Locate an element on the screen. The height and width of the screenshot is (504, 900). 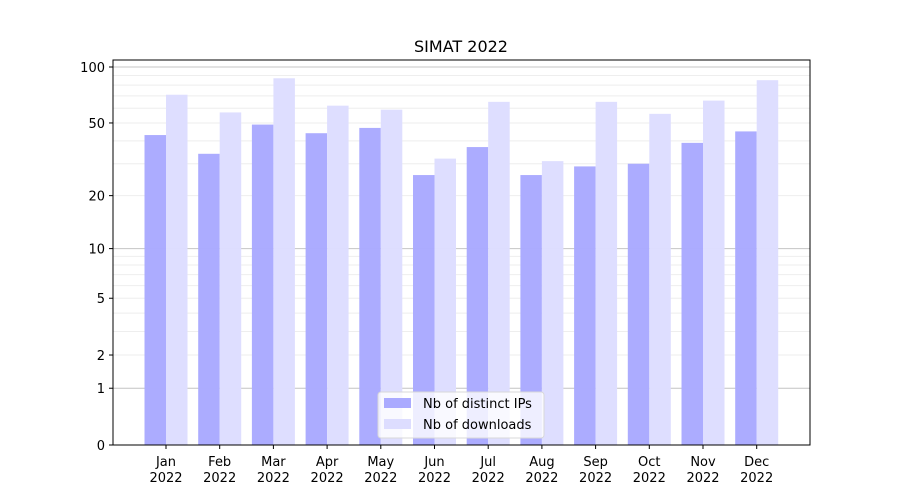
y-tick-label: 100 is located at coordinates (92, 68).